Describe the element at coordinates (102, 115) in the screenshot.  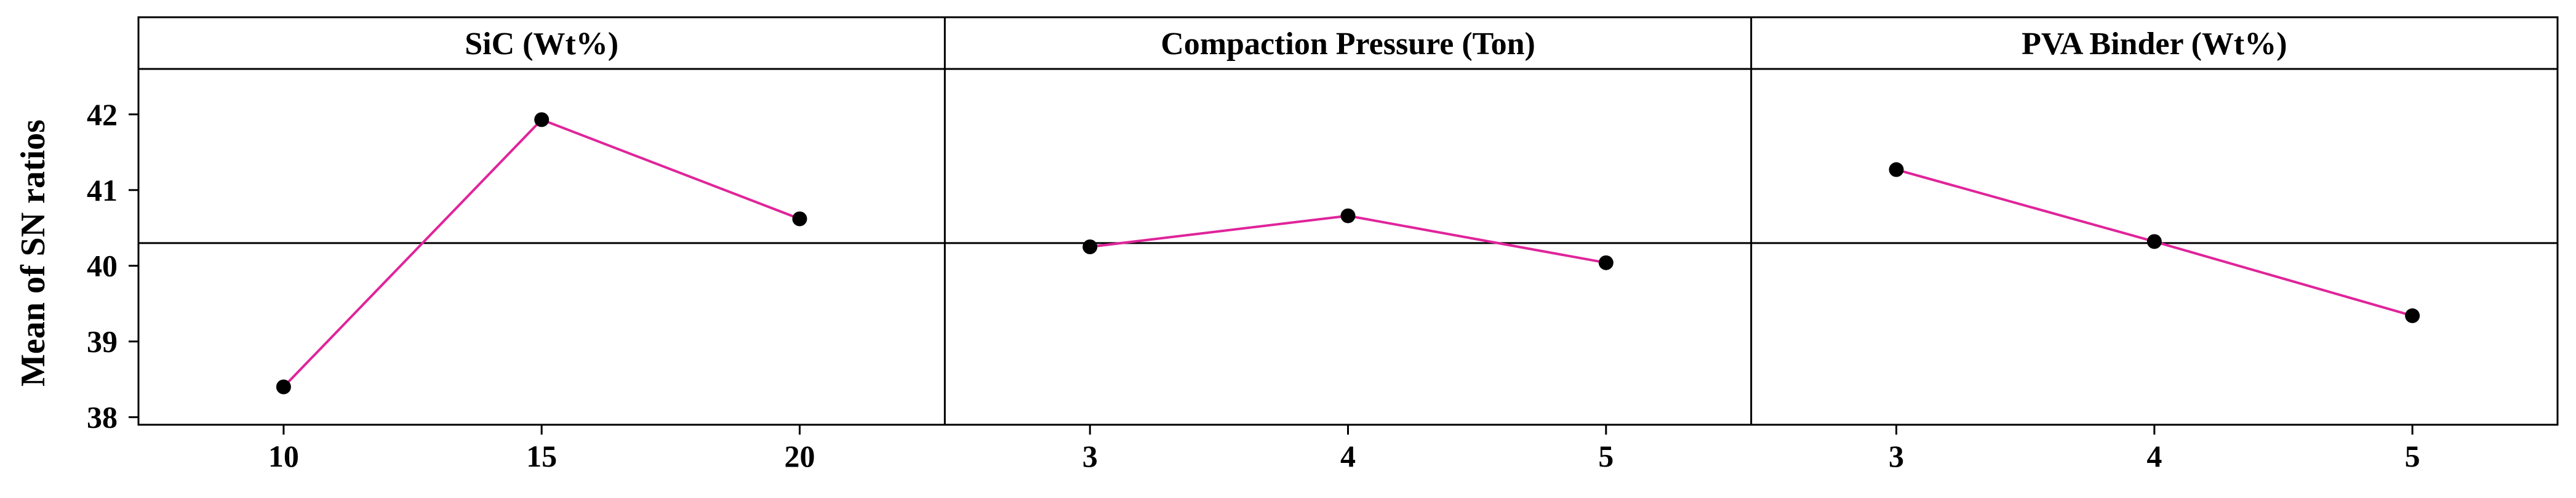
I see `y-tick-label: 42` at that location.